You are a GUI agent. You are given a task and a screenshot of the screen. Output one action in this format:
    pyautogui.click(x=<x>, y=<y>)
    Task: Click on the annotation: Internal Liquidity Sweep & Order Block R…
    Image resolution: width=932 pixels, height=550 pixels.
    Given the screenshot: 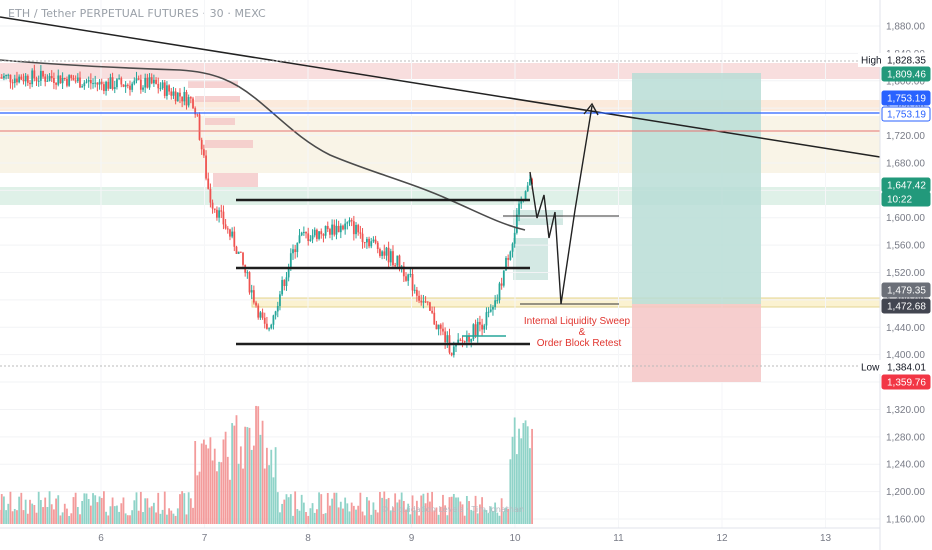 What is the action you would take?
    pyautogui.click(x=577, y=332)
    